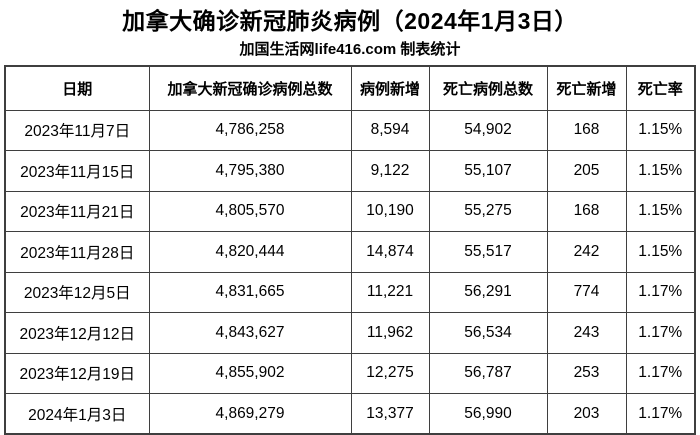  I want to click on table-cell: 12,275, so click(390, 373).